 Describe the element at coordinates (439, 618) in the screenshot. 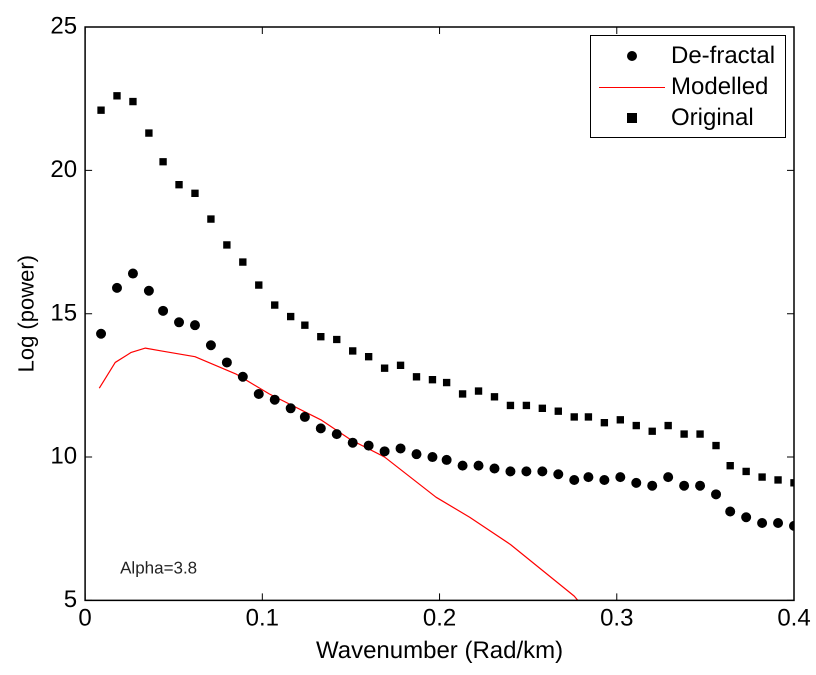

I see `x-tick-label: 0.2` at that location.